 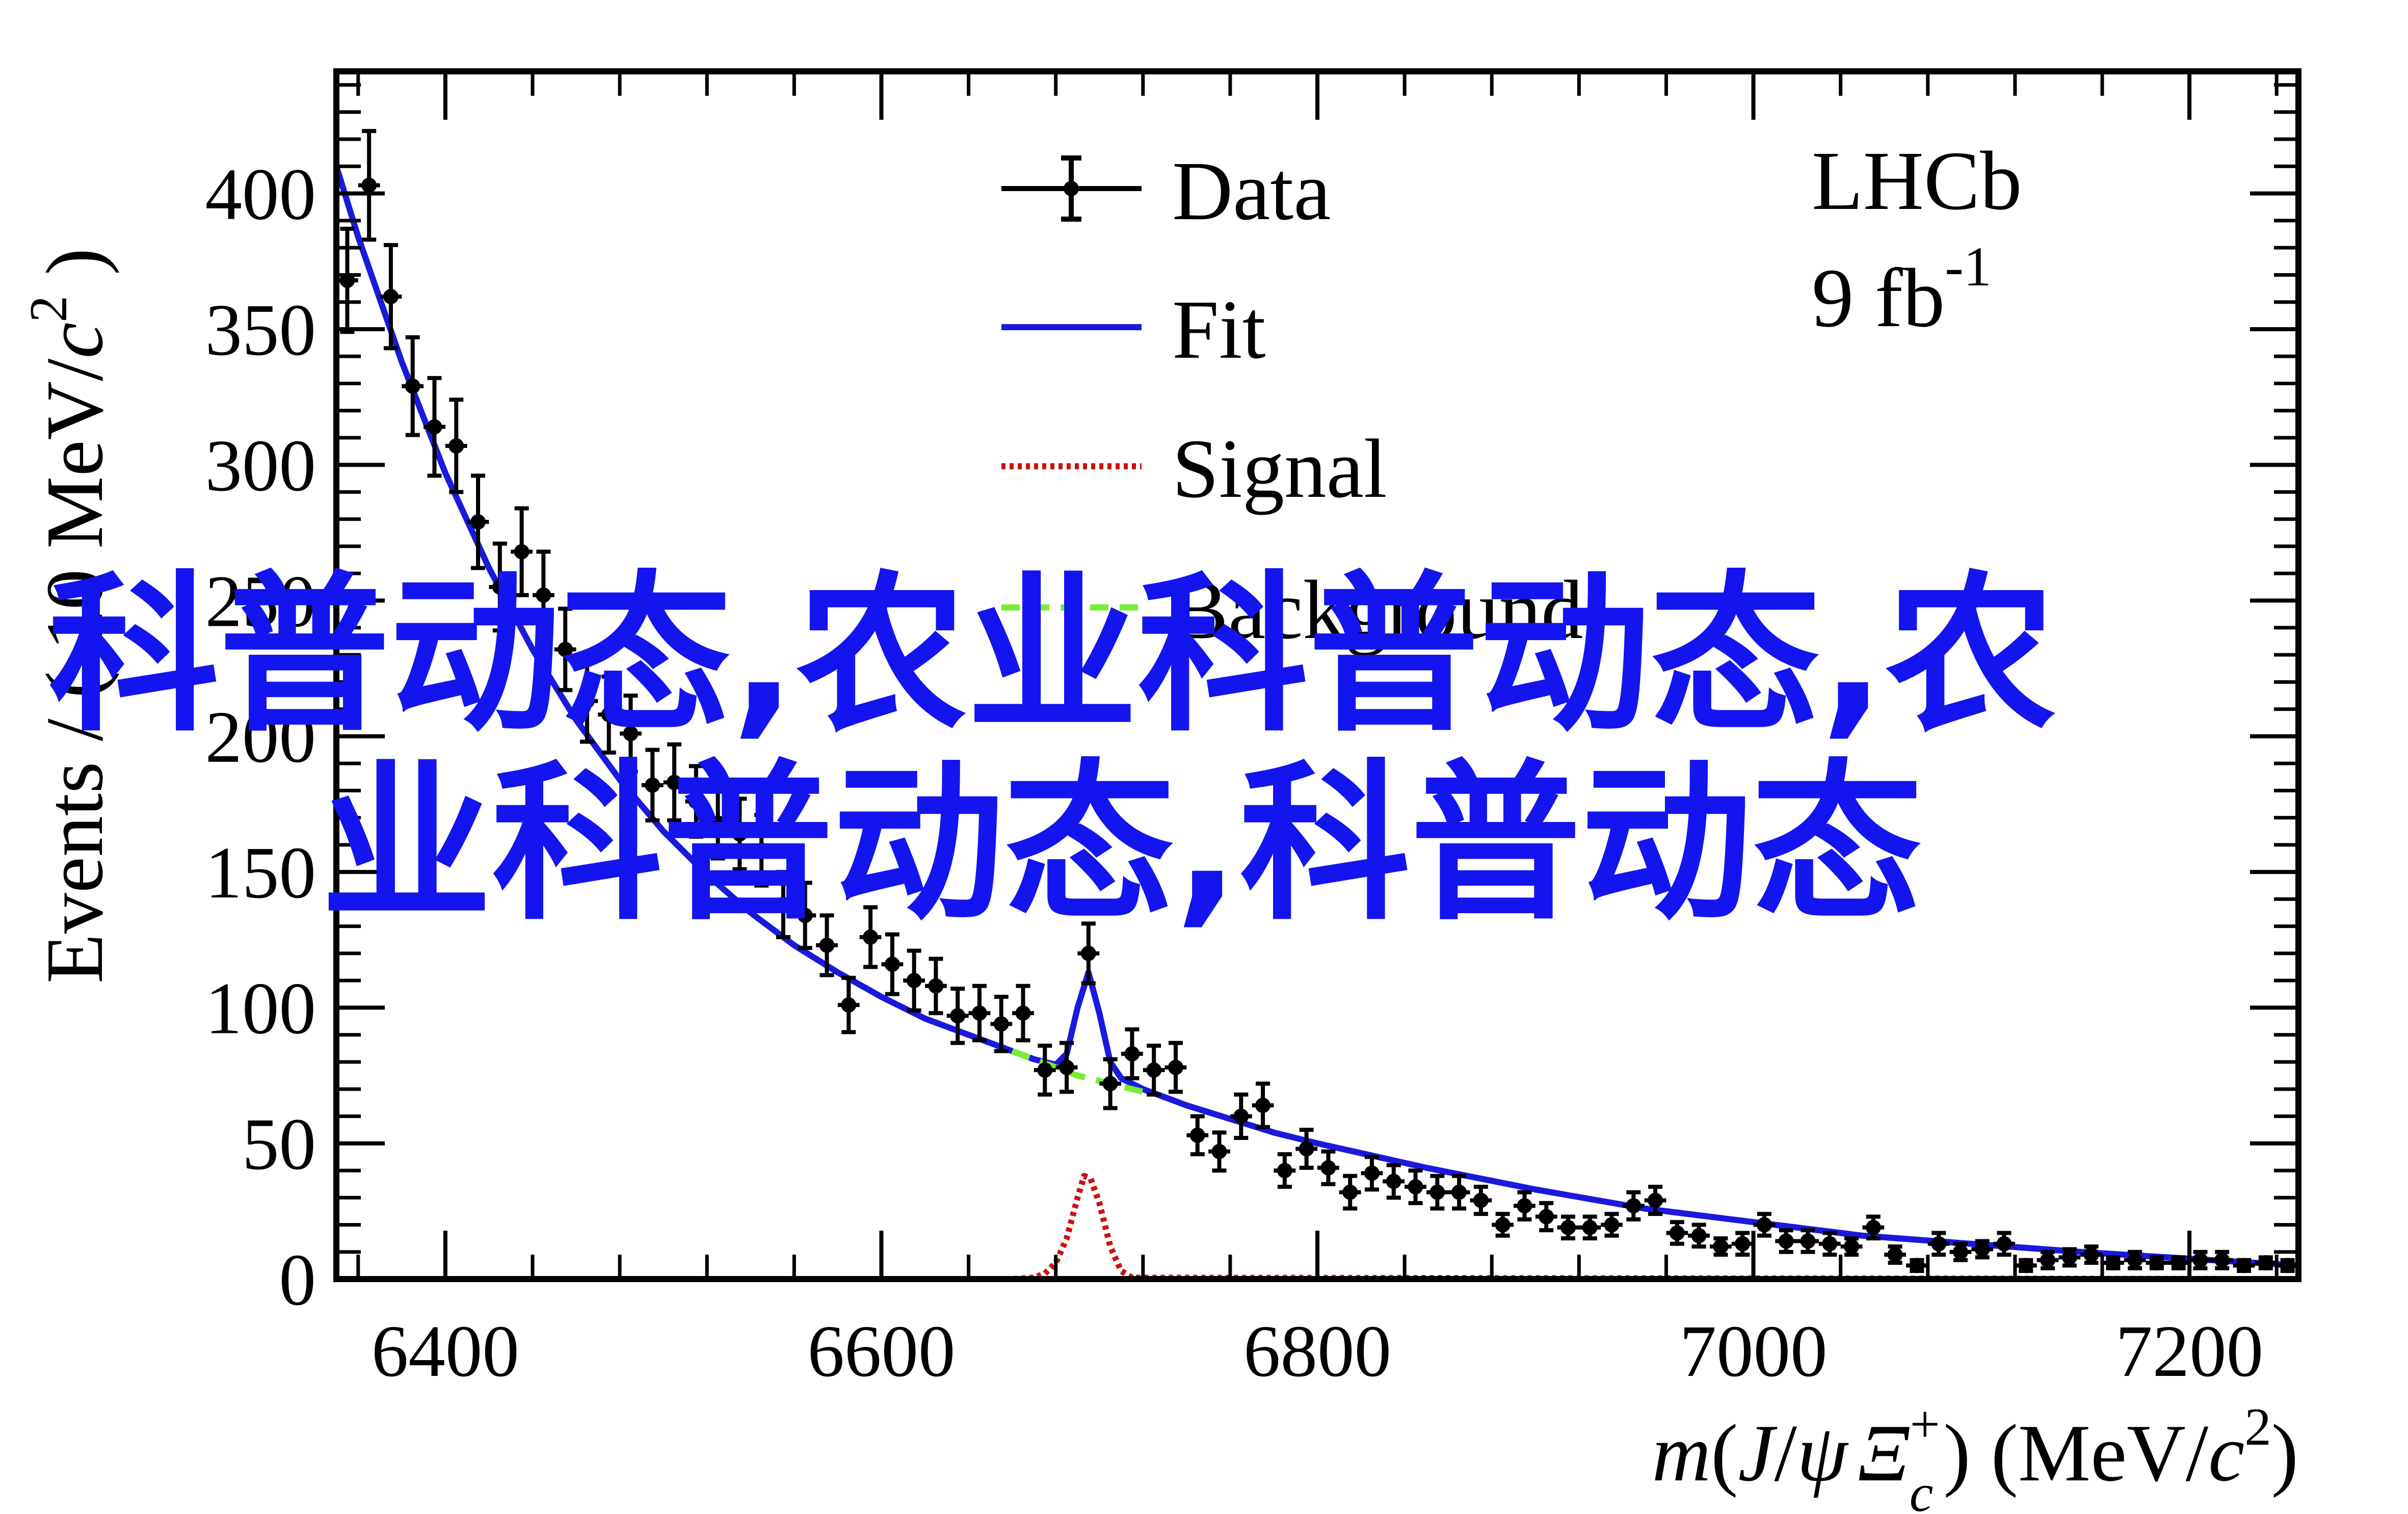 What do you see at coordinates (279, 1144) in the screenshot?
I see `y-tick-label: 50` at bounding box center [279, 1144].